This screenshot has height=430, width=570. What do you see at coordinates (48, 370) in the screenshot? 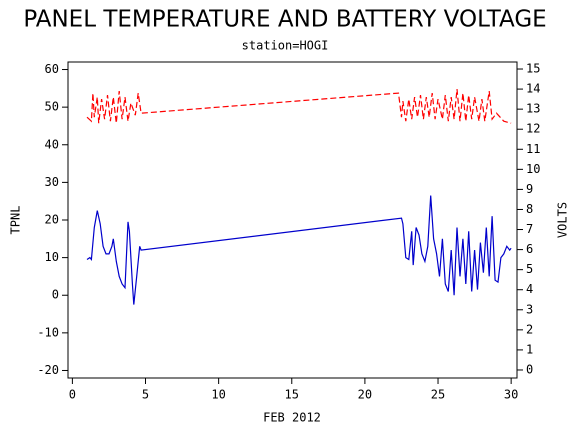
I see `y-tick-label: -20` at bounding box center [48, 370].